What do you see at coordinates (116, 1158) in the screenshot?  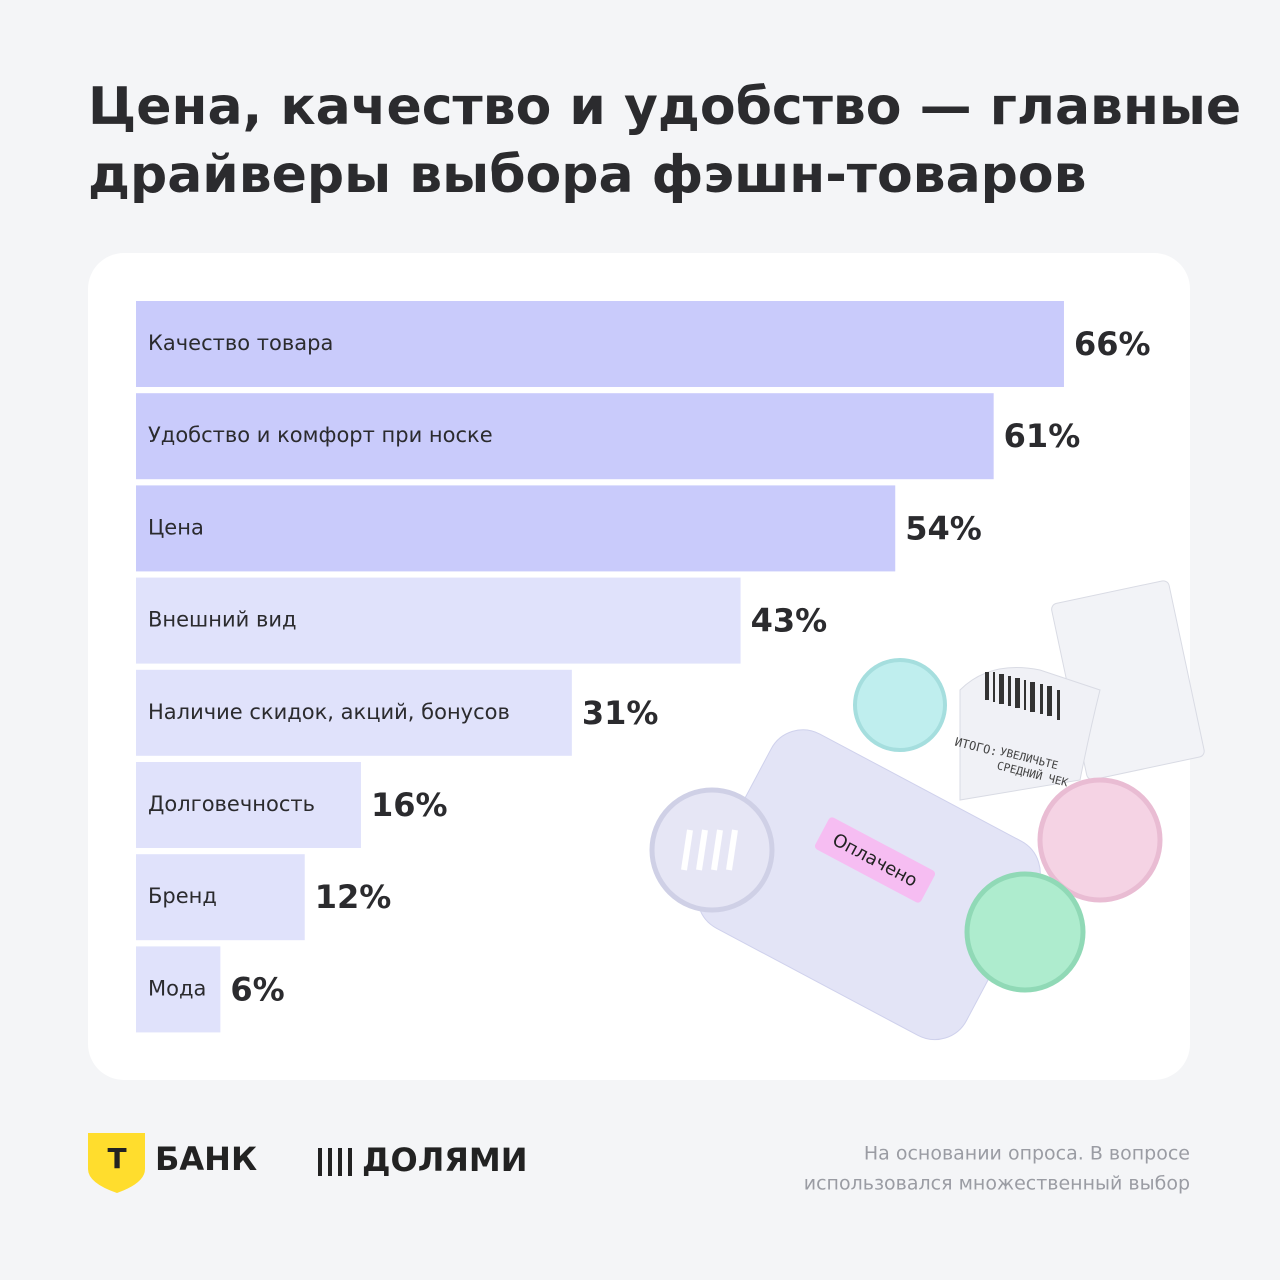 I see `bank-mark: Т` at bounding box center [116, 1158].